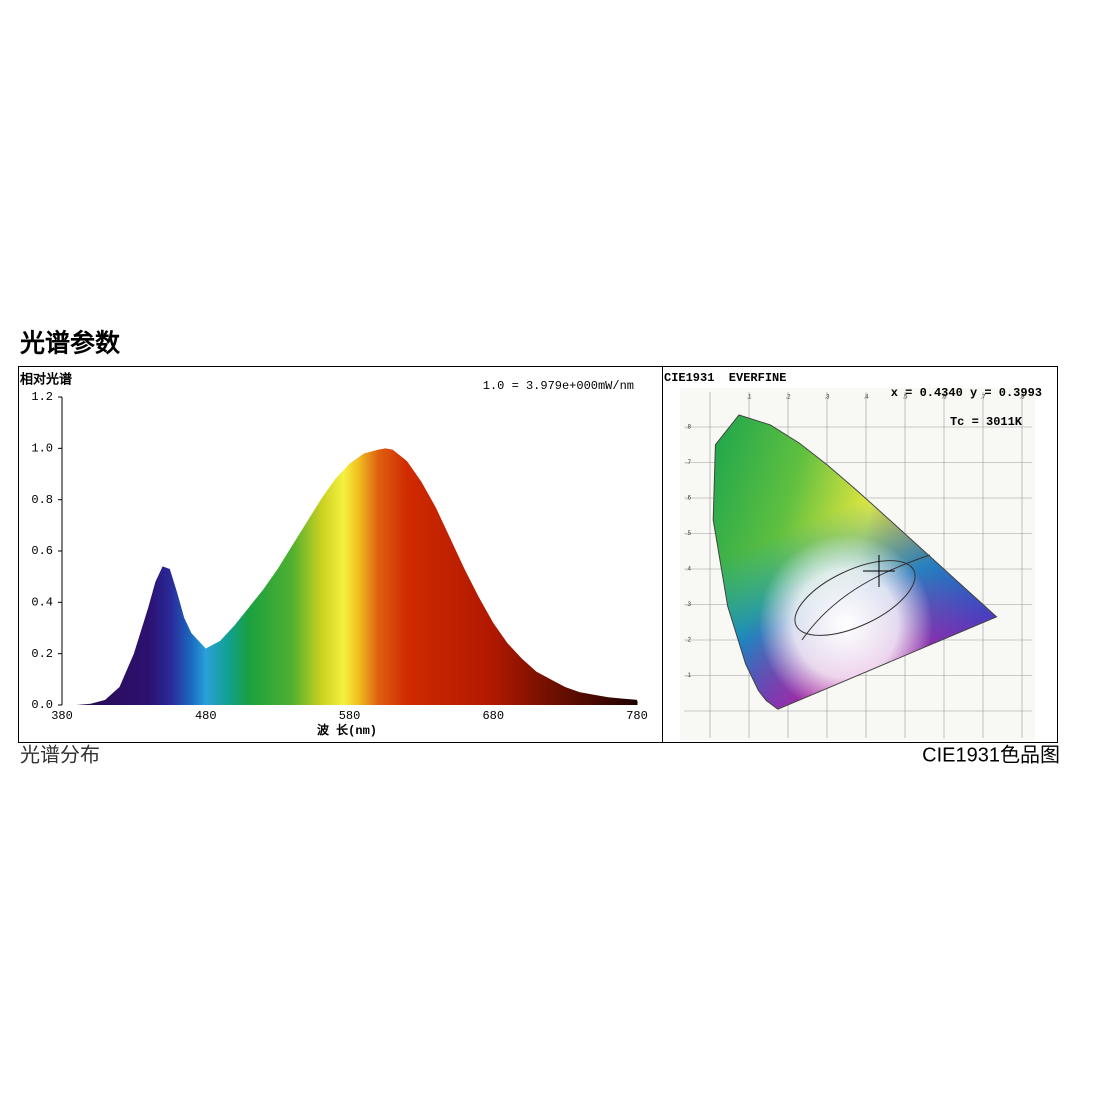  What do you see at coordinates (991, 754) in the screenshot?
I see `right-caption: CIE1931色品图` at bounding box center [991, 754].